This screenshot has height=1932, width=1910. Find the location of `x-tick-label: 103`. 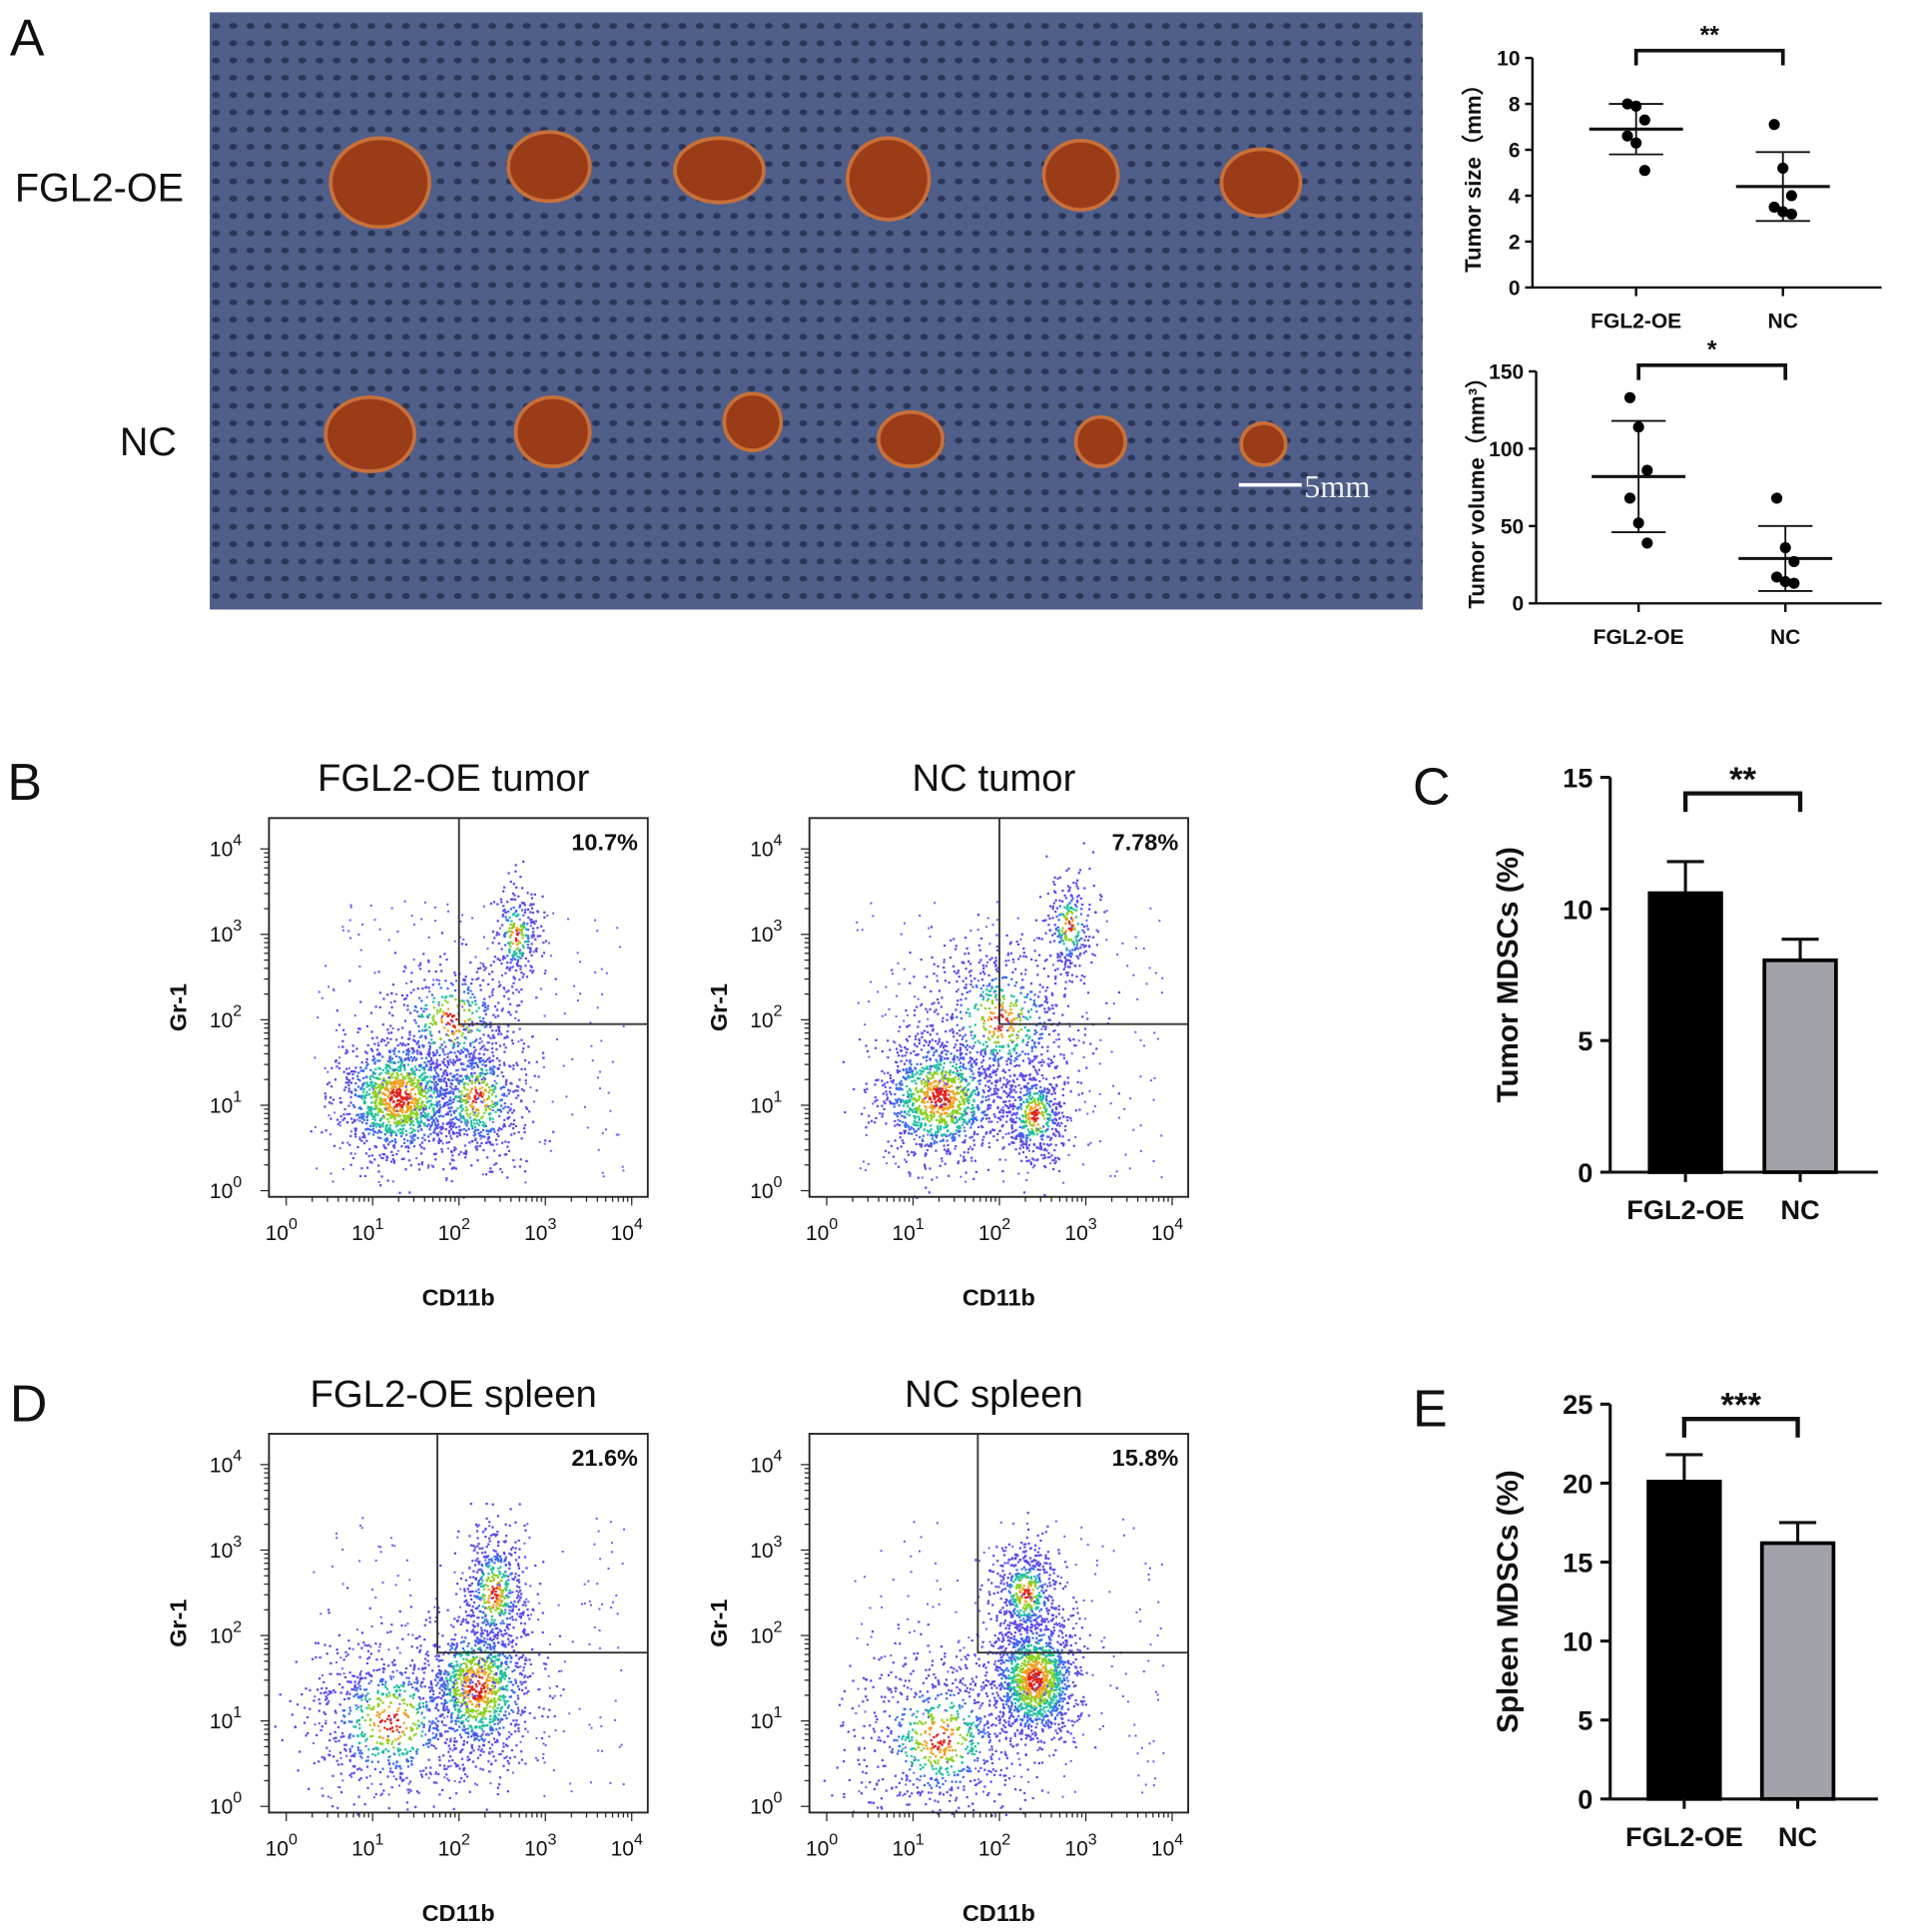

x-tick-label: 103 is located at coordinates (540, 1230).